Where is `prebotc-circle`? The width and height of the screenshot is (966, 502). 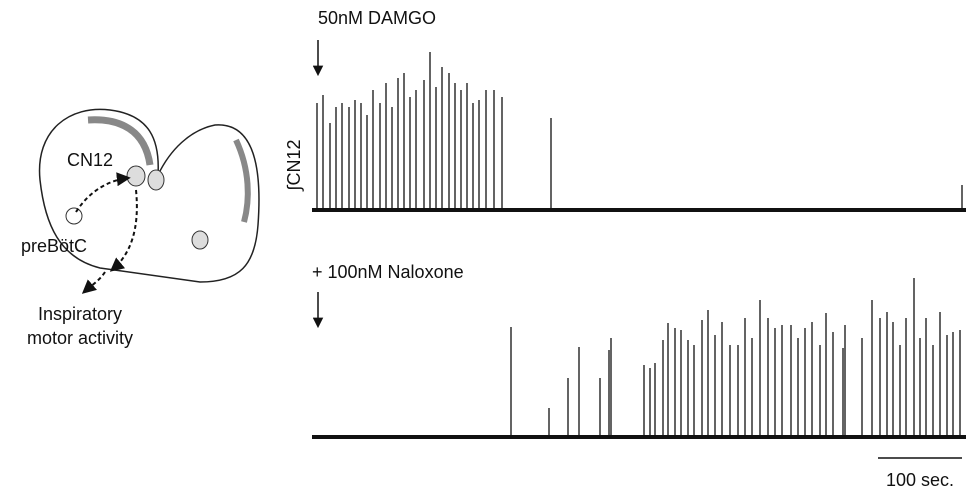
prebotc-circle is located at coordinates (74, 216).